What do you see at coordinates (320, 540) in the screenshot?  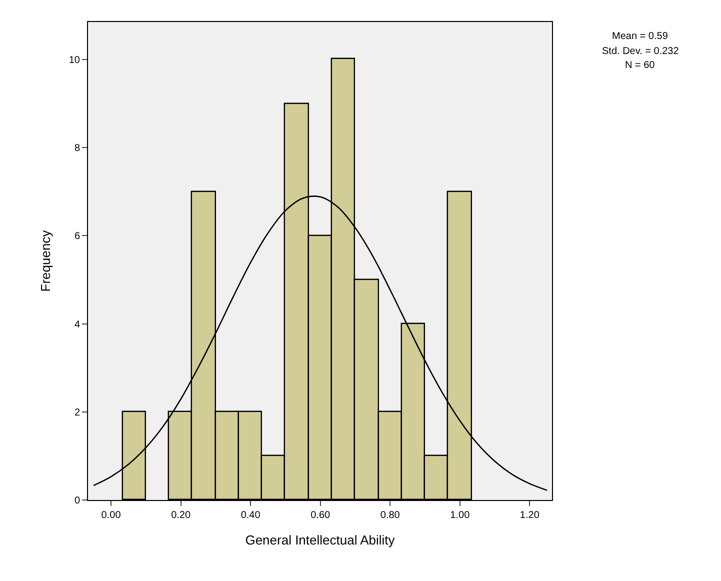 I see `x-axis-title: General Intellectual Ability` at bounding box center [320, 540].